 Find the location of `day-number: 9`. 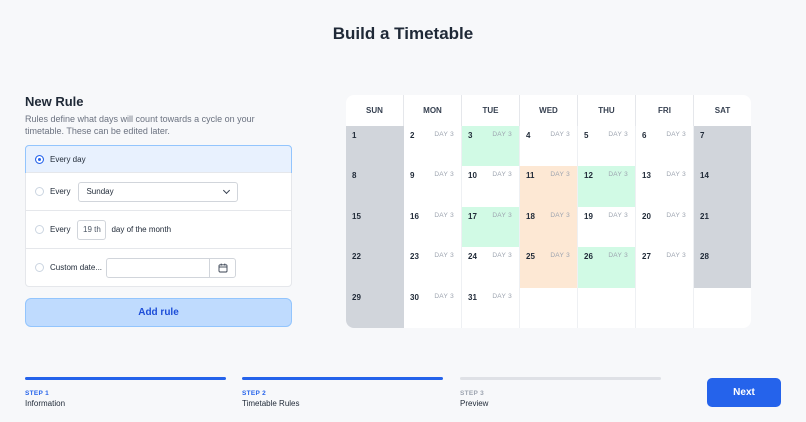

day-number: 9 is located at coordinates (412, 176).